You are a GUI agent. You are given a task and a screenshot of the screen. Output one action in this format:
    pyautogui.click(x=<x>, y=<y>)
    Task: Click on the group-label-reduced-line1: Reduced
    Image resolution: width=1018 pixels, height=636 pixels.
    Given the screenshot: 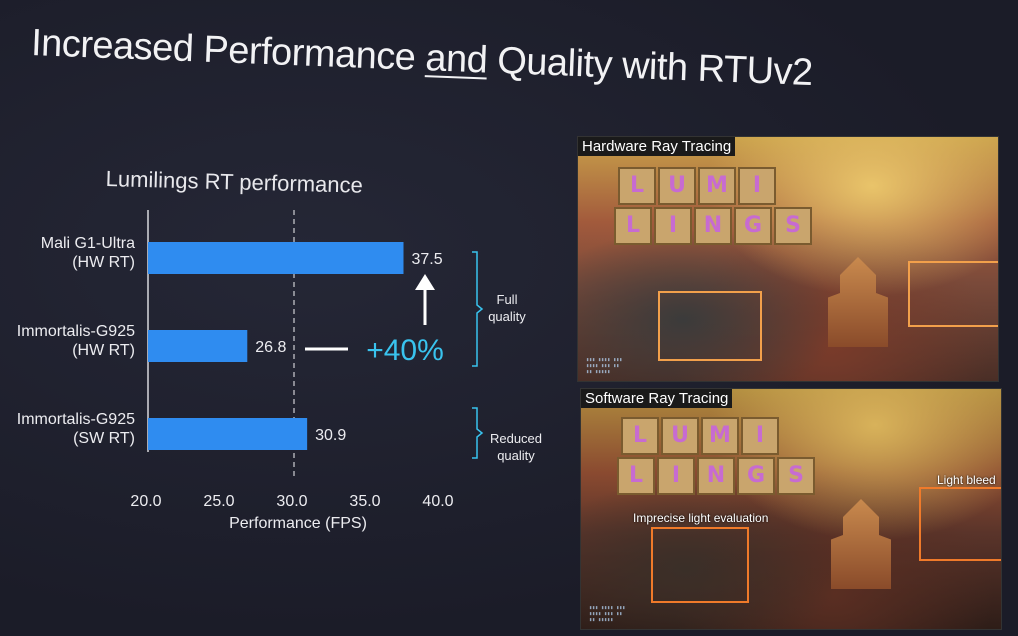 What is the action you would take?
    pyautogui.click(x=516, y=438)
    